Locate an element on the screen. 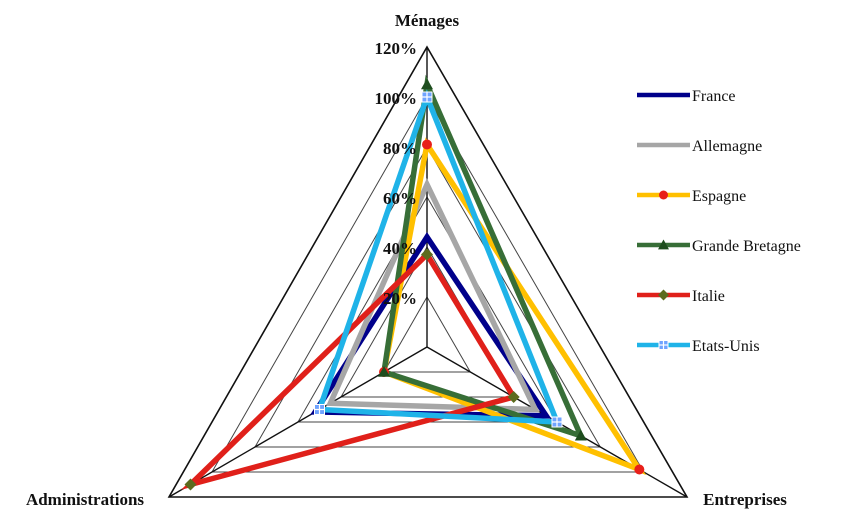 This screenshot has height=514, width=846. legend-label-france: France is located at coordinates (714, 96).